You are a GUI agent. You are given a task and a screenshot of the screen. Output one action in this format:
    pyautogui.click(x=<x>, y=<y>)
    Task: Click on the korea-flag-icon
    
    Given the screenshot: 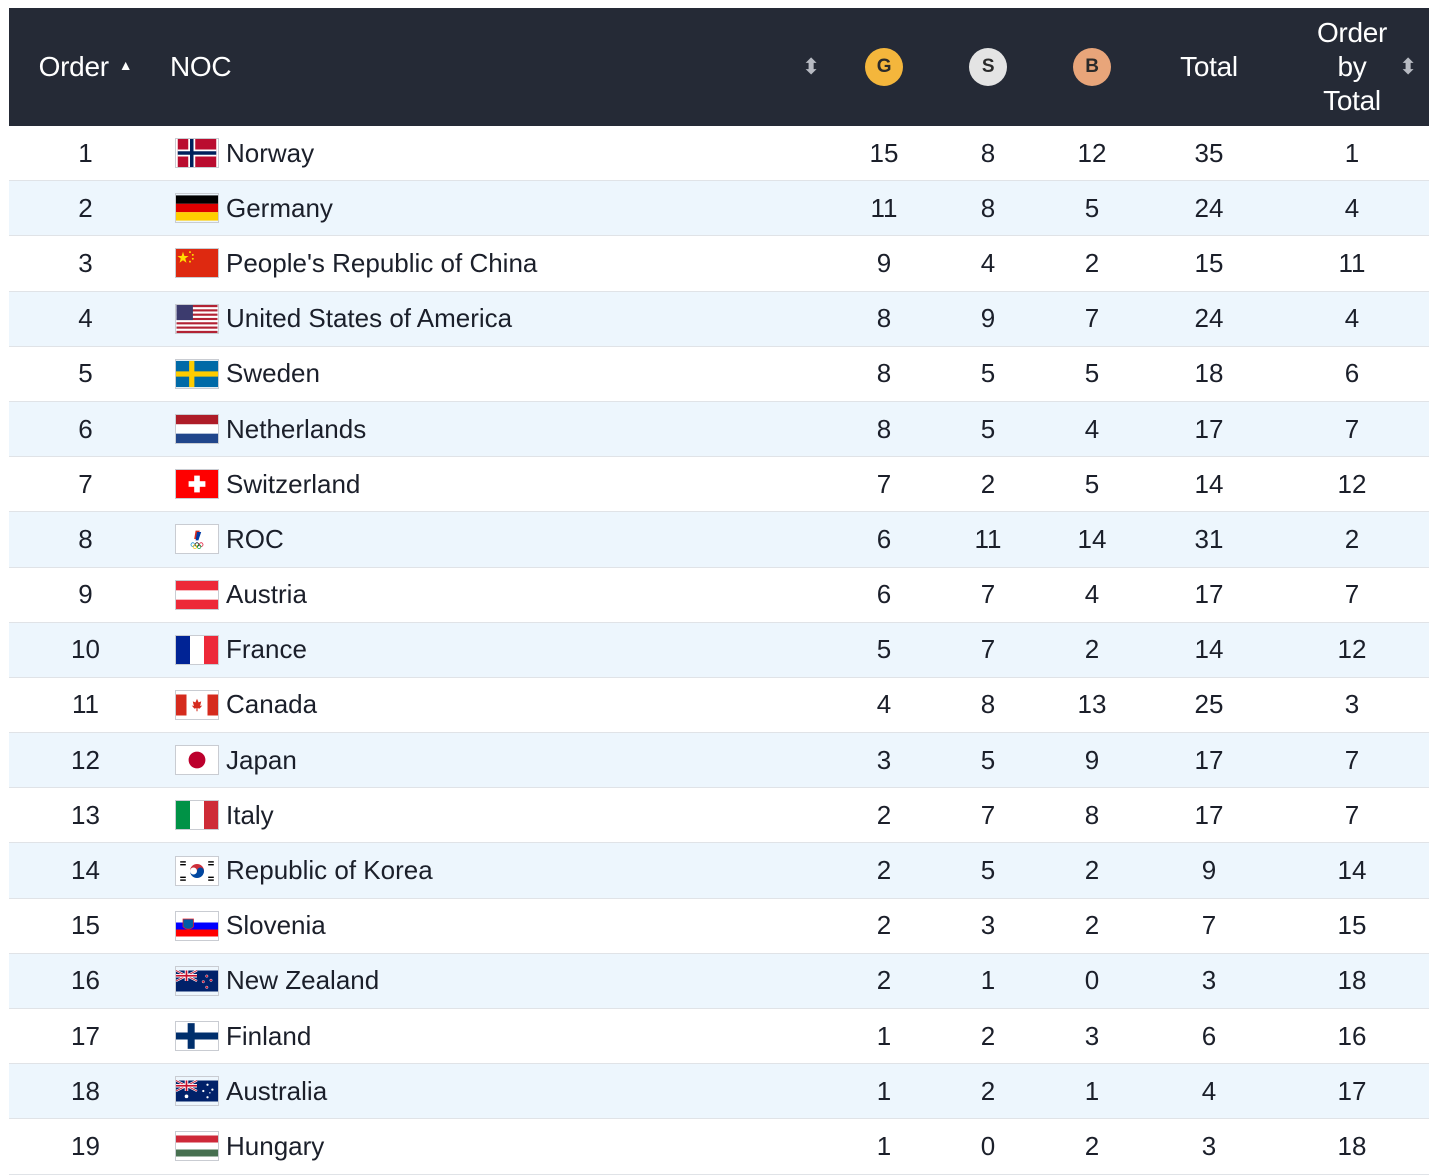 What is the action you would take?
    pyautogui.click(x=197, y=870)
    